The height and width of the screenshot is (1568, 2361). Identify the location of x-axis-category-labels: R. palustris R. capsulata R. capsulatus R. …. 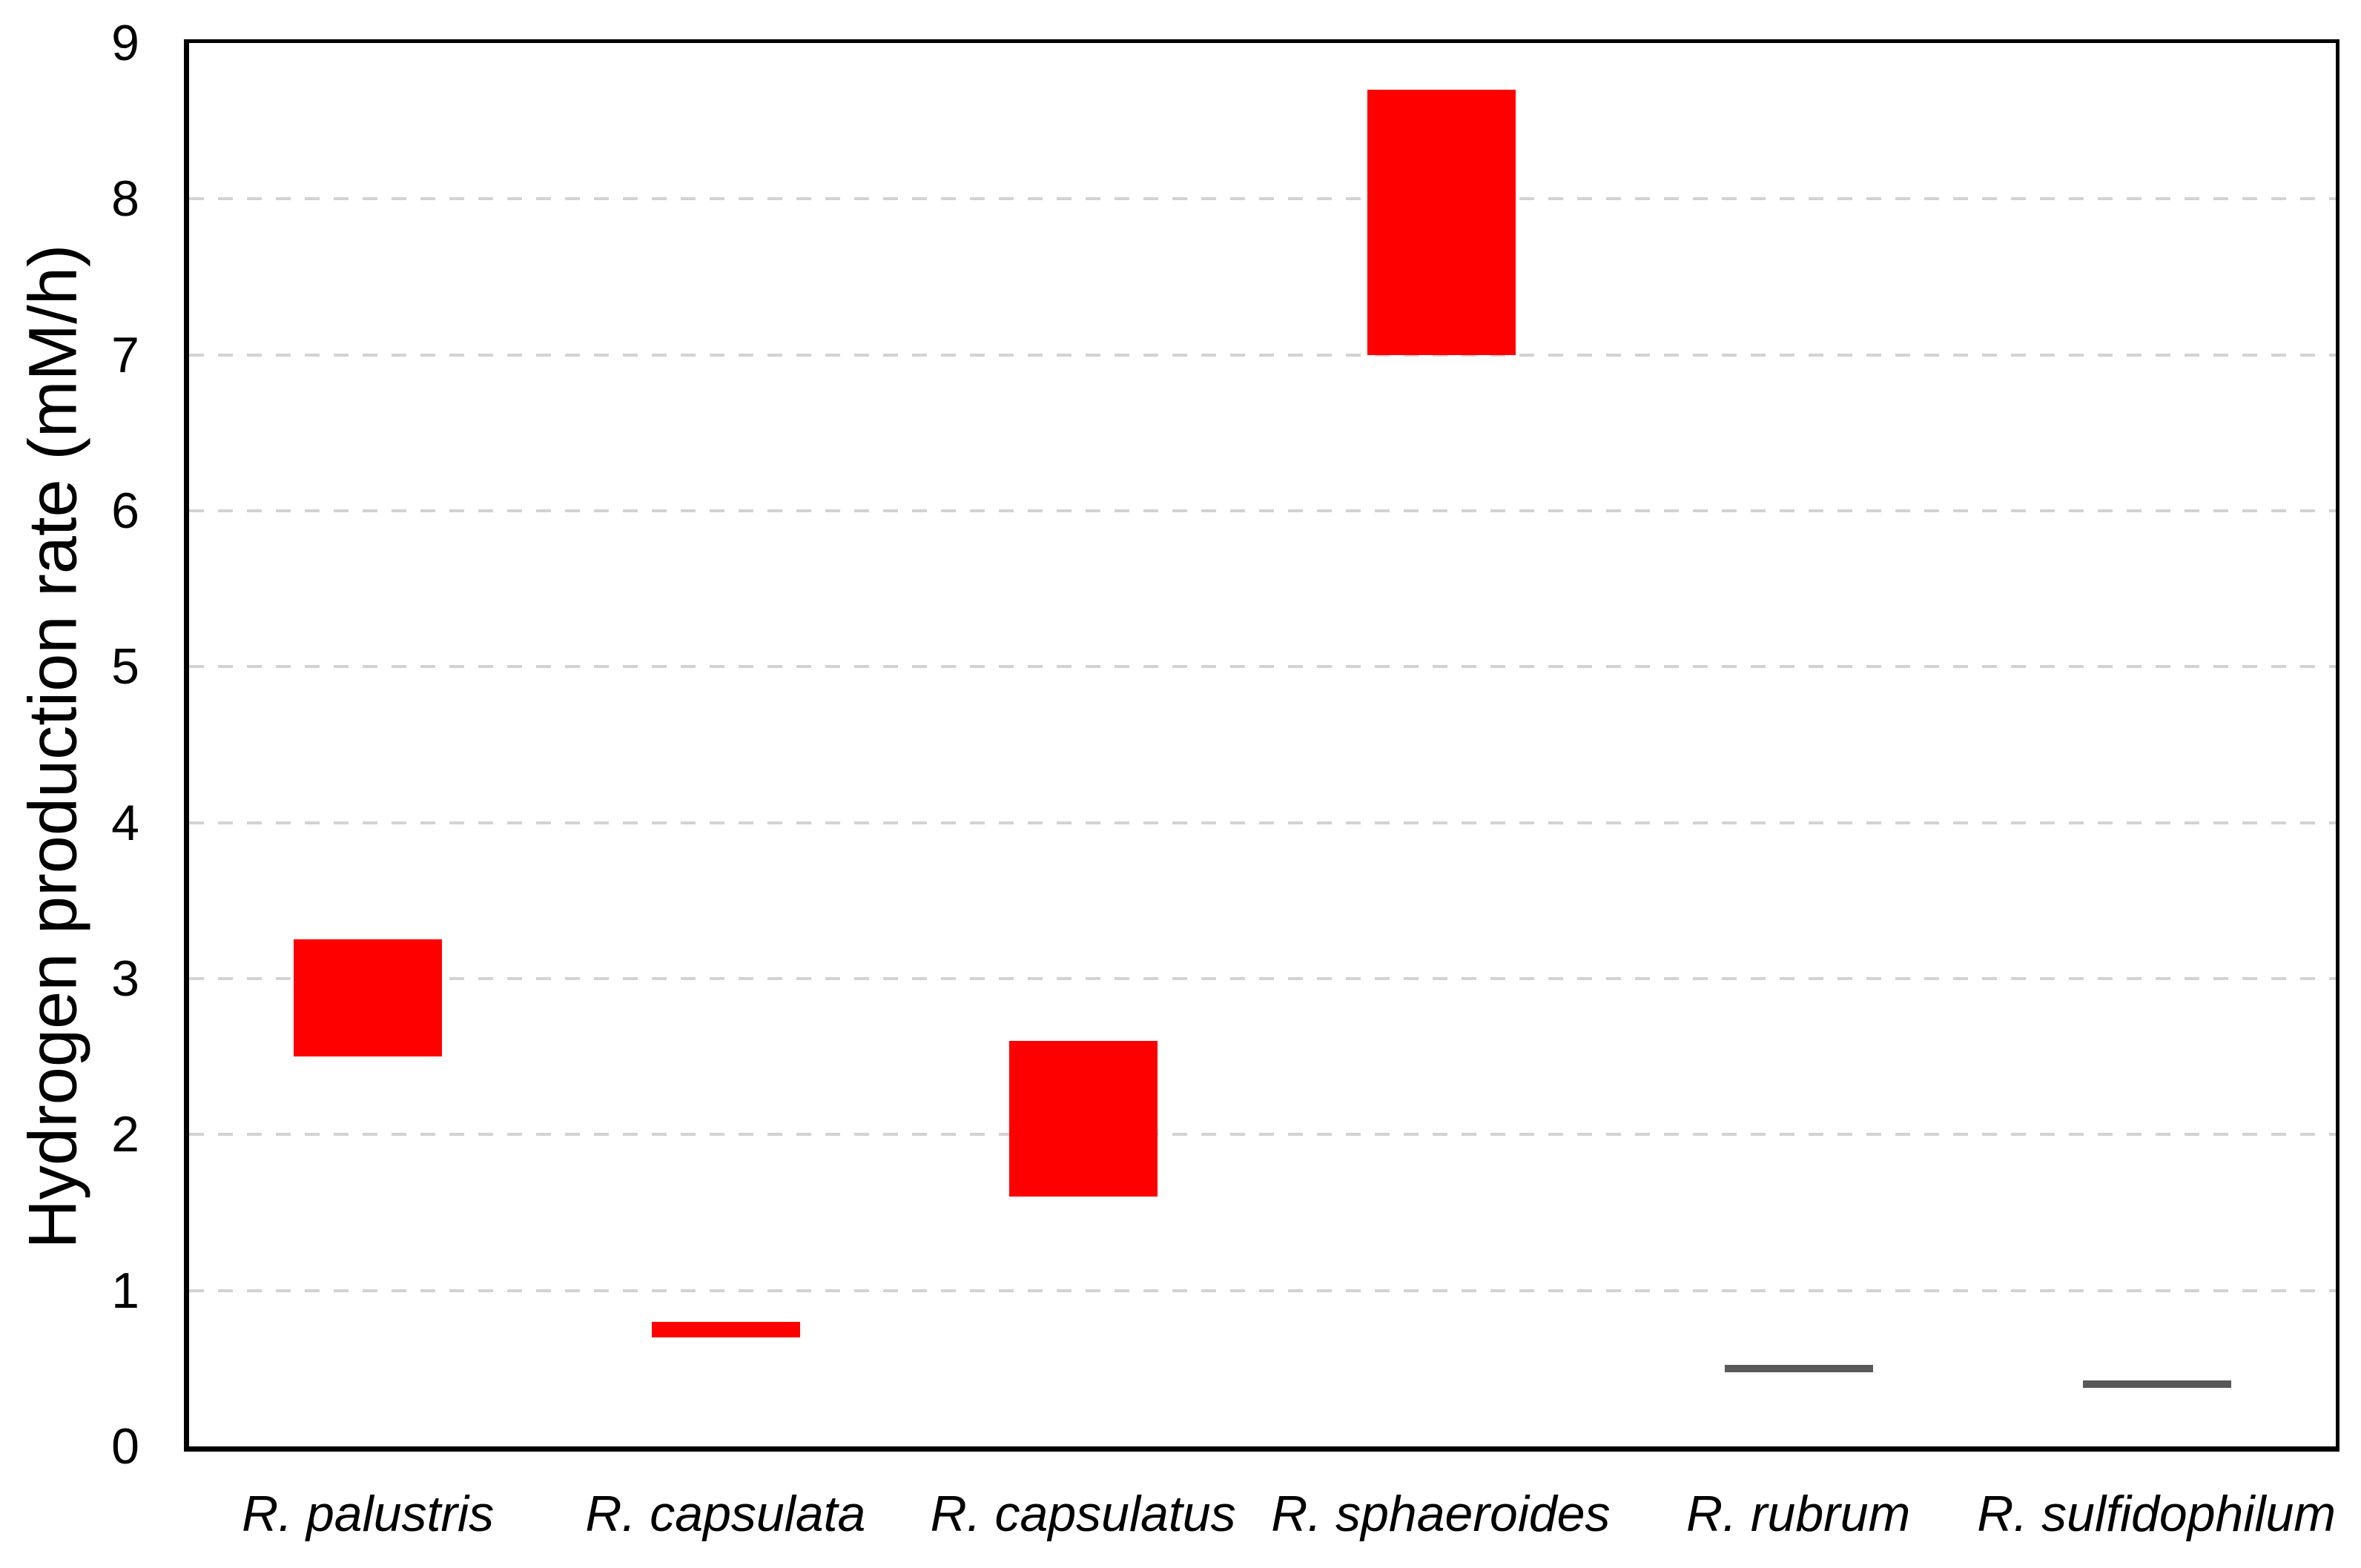
(1262, 1517).